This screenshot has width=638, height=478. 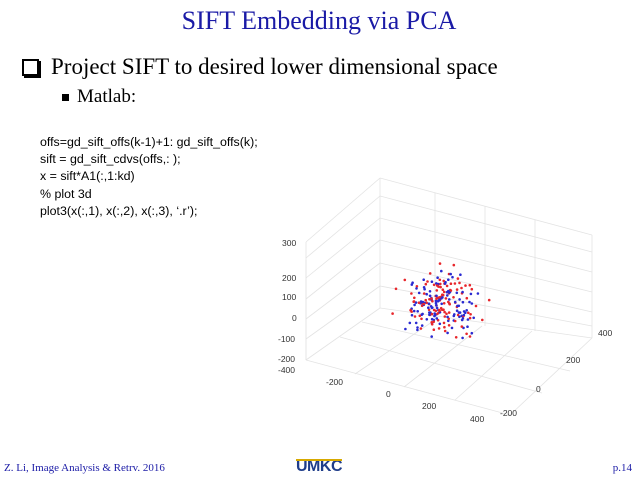 What do you see at coordinates (65, 97) in the screenshot?
I see `square-bullet-icon` at bounding box center [65, 97].